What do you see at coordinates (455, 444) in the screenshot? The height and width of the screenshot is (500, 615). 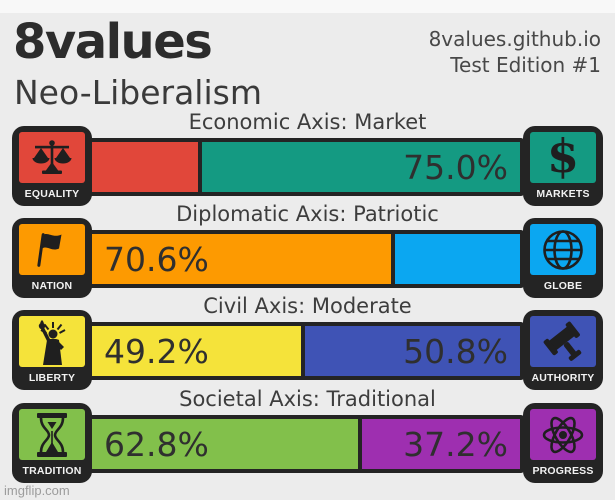 I see `progress-percentage: 37.2%` at bounding box center [455, 444].